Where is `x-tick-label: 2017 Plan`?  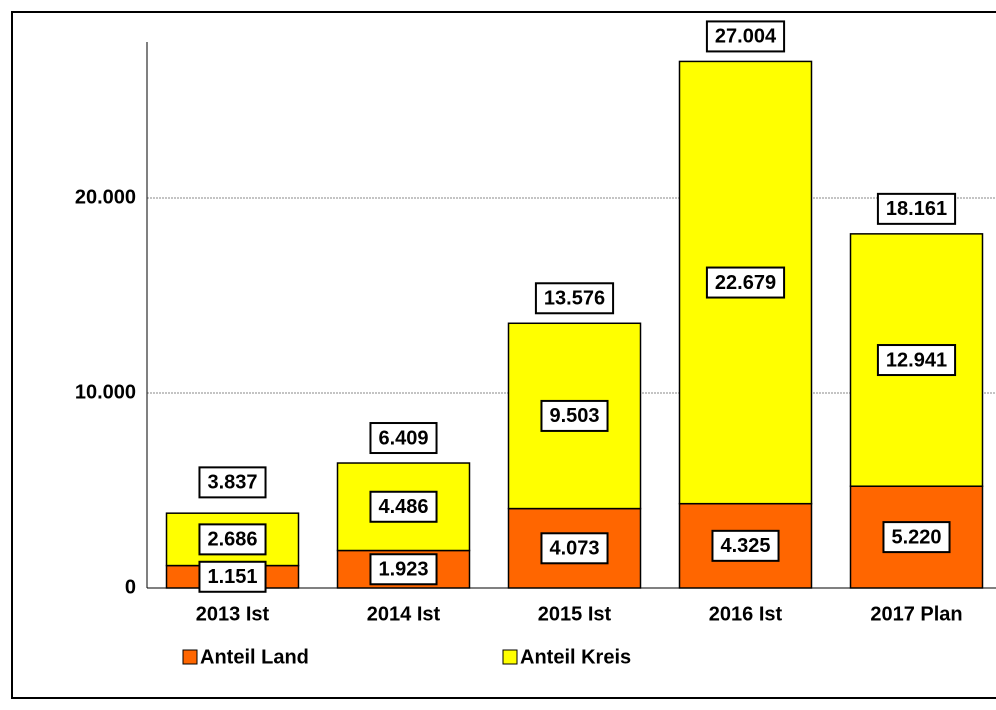 x-tick-label: 2017 Plan is located at coordinates (916, 614).